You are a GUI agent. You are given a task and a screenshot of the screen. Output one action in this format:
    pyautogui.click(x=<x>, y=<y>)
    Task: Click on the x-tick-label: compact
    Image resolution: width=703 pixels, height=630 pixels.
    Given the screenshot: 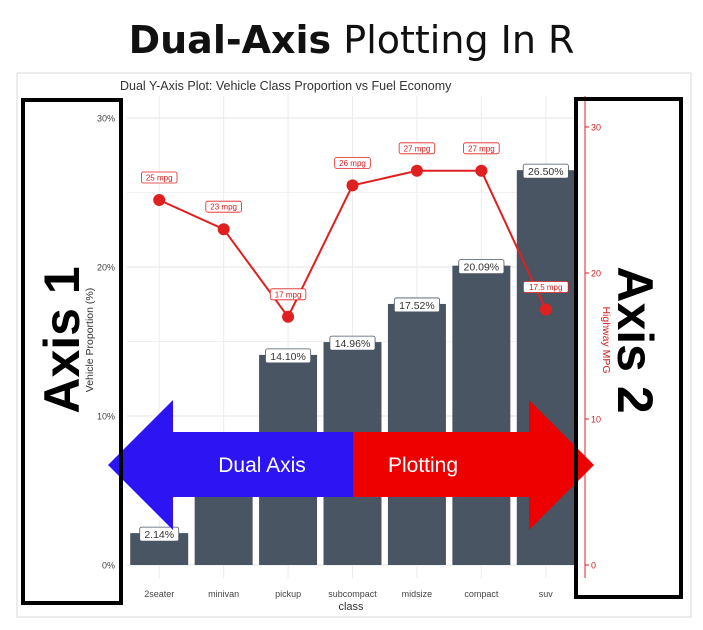 What is the action you would take?
    pyautogui.click(x=481, y=594)
    